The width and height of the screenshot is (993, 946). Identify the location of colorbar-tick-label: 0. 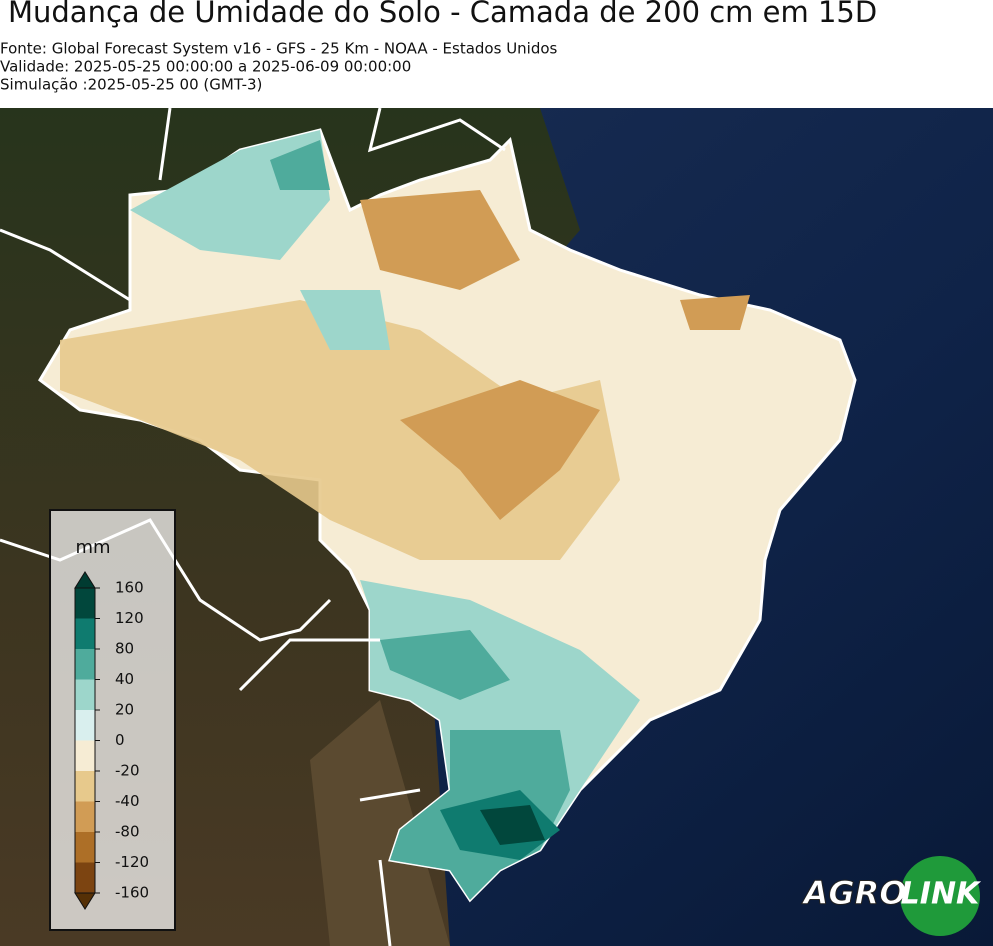
(120, 740).